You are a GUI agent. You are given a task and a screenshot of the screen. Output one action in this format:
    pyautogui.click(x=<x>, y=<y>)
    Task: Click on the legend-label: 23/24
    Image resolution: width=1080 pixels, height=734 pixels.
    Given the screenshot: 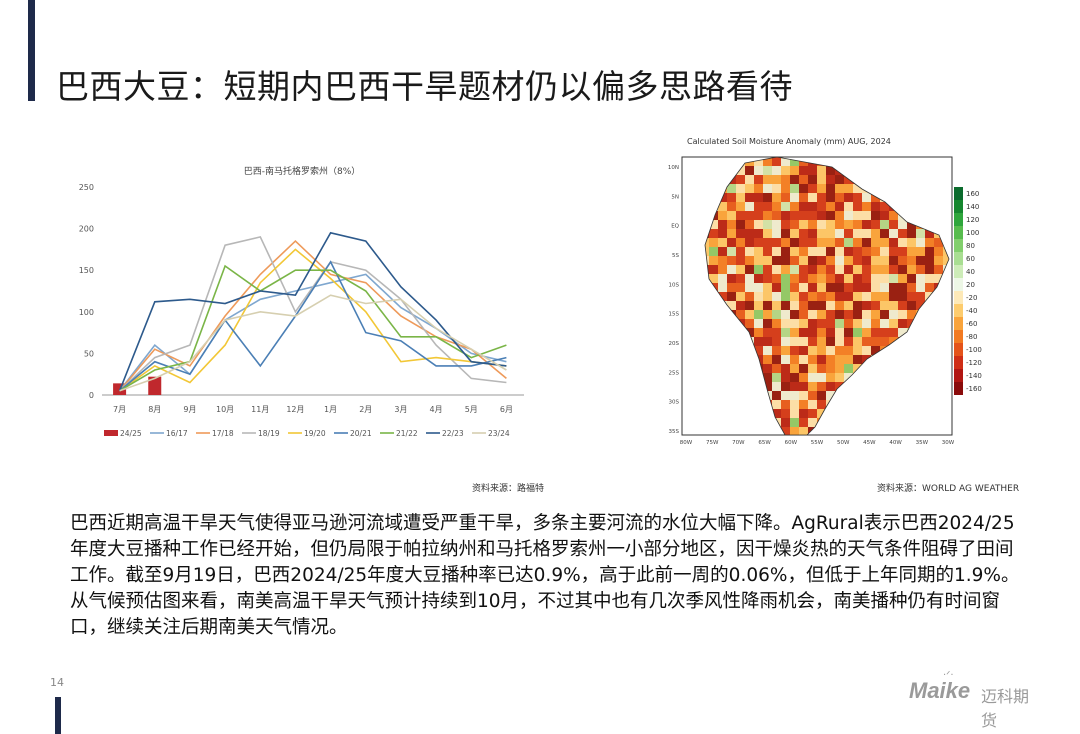 What is the action you would take?
    pyautogui.click(x=499, y=433)
    